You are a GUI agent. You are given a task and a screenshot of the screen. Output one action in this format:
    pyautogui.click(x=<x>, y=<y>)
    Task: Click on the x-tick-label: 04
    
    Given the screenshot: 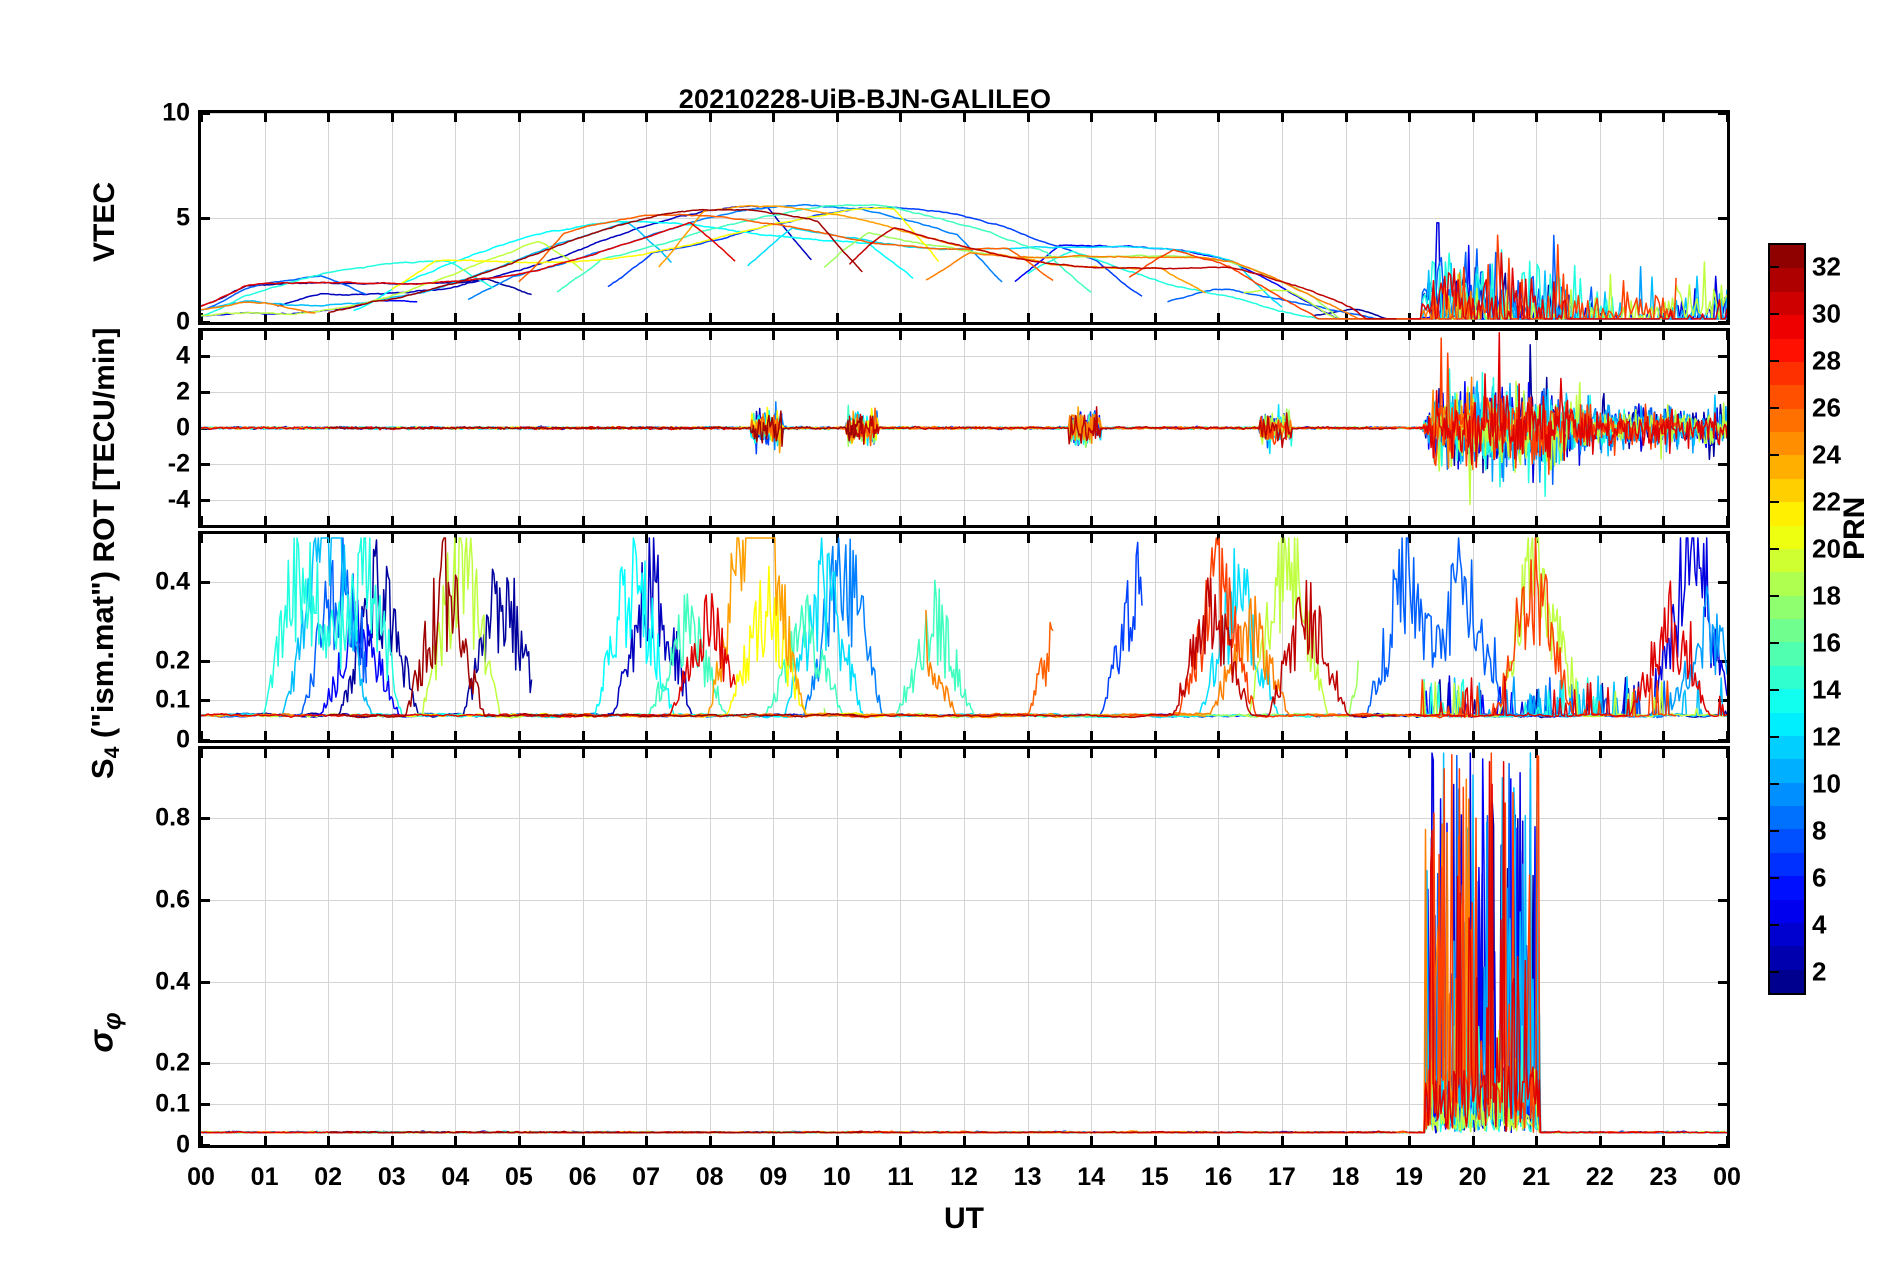 What is the action you would take?
    pyautogui.click(x=455, y=1177)
    